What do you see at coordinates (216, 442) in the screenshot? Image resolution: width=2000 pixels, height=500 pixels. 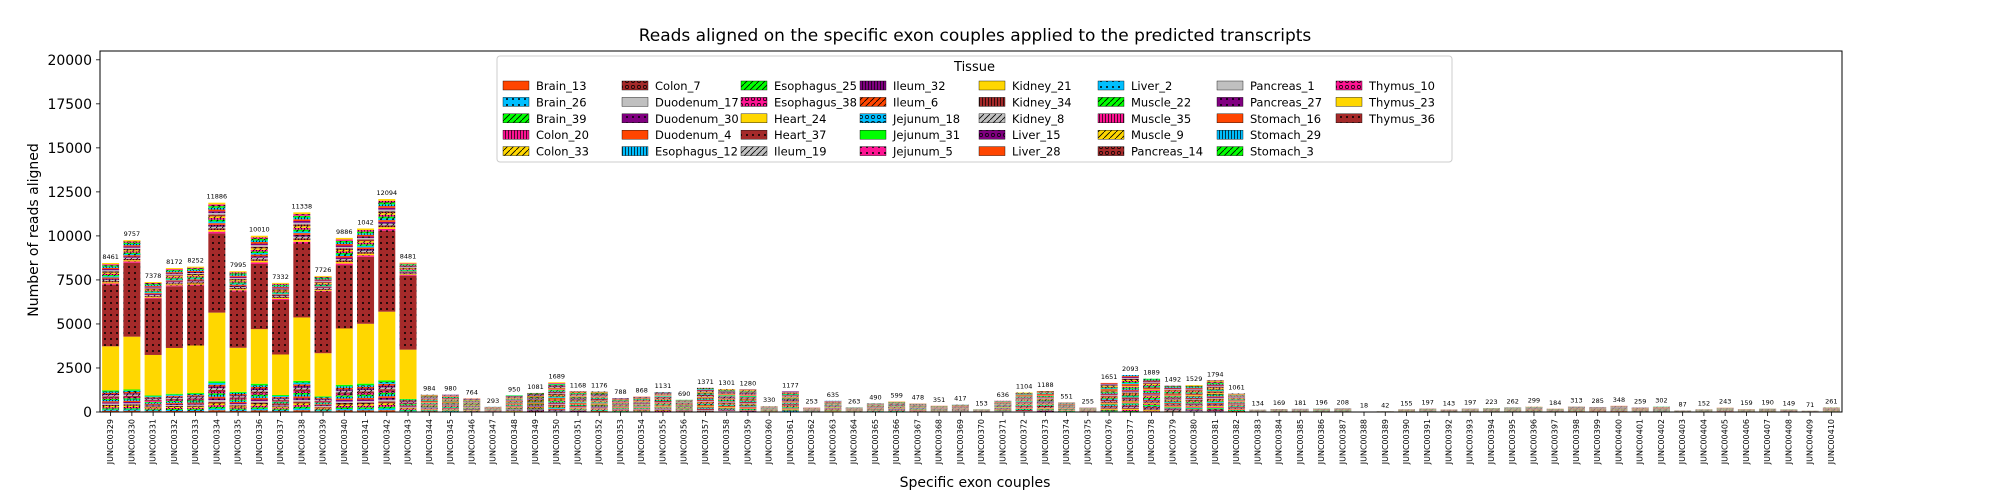 I see `x-tick-label: JUNC00334` at bounding box center [216, 442].